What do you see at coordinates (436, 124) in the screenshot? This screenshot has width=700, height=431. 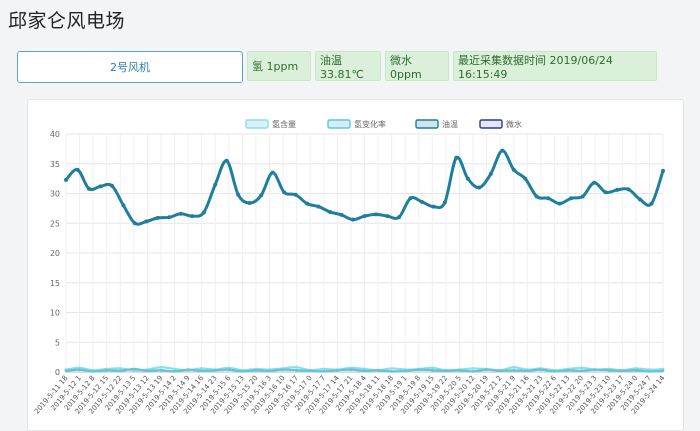 I see `legend-item: 油温` at bounding box center [436, 124].